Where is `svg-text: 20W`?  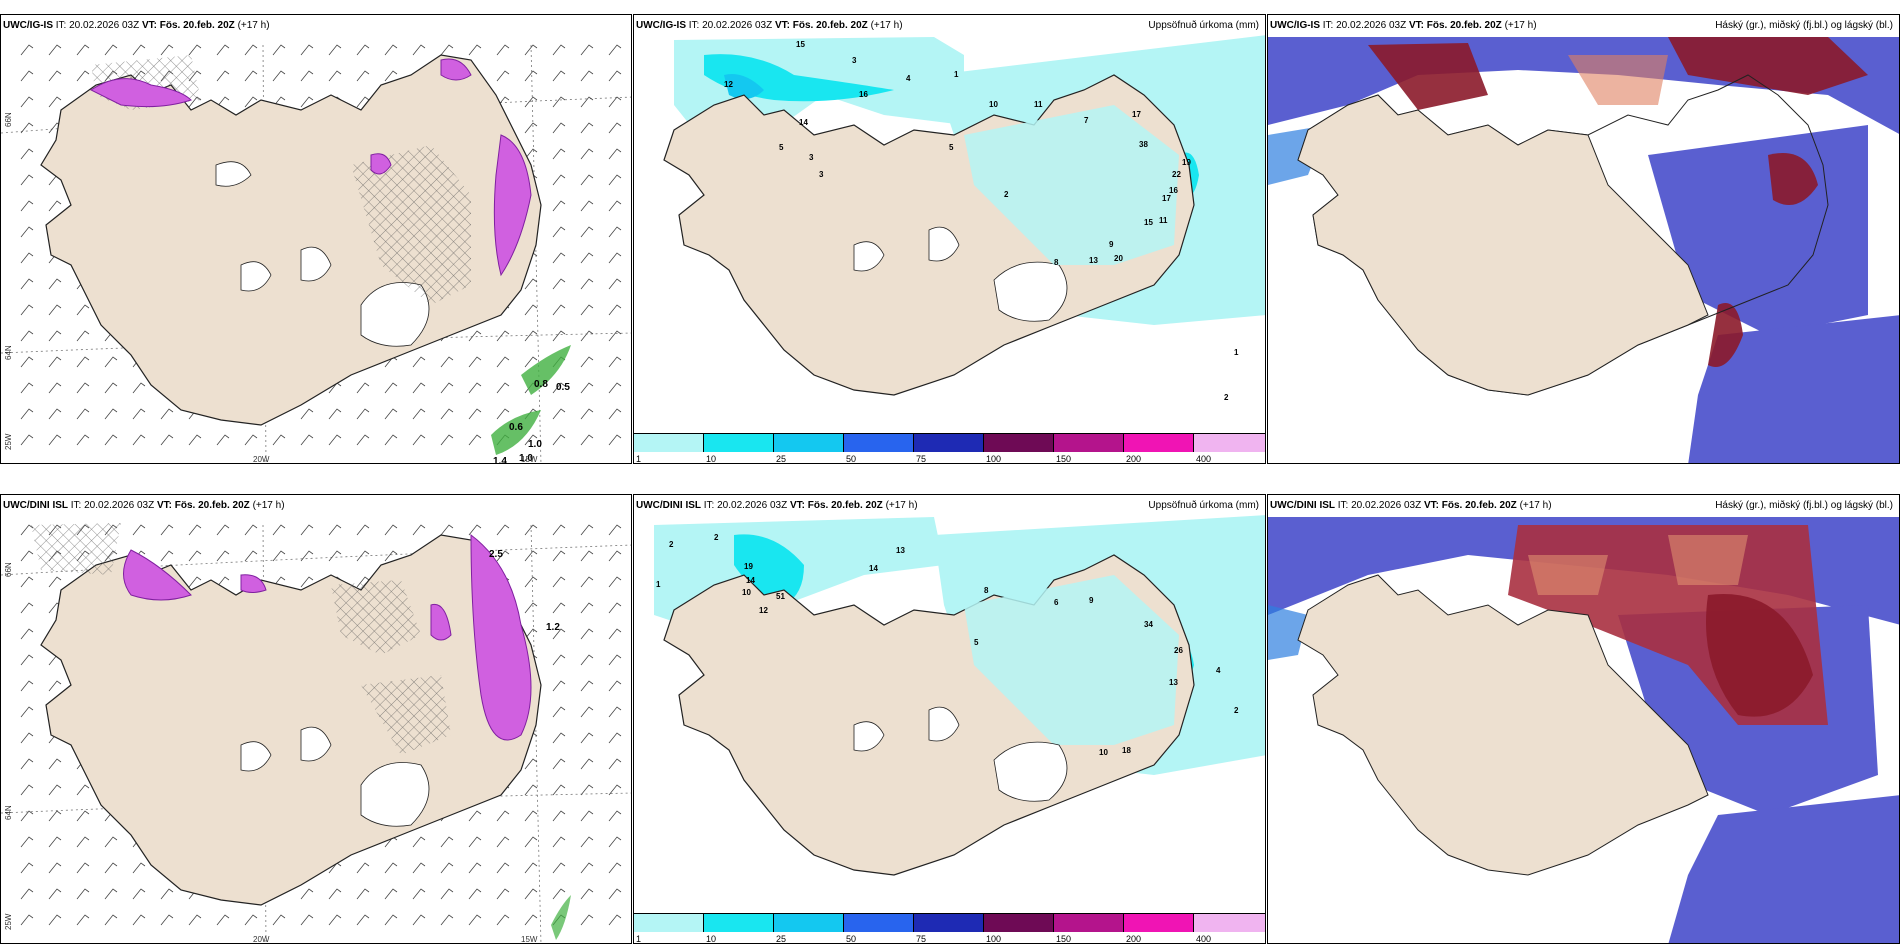
svg-text: 20W is located at coordinates (261, 939).